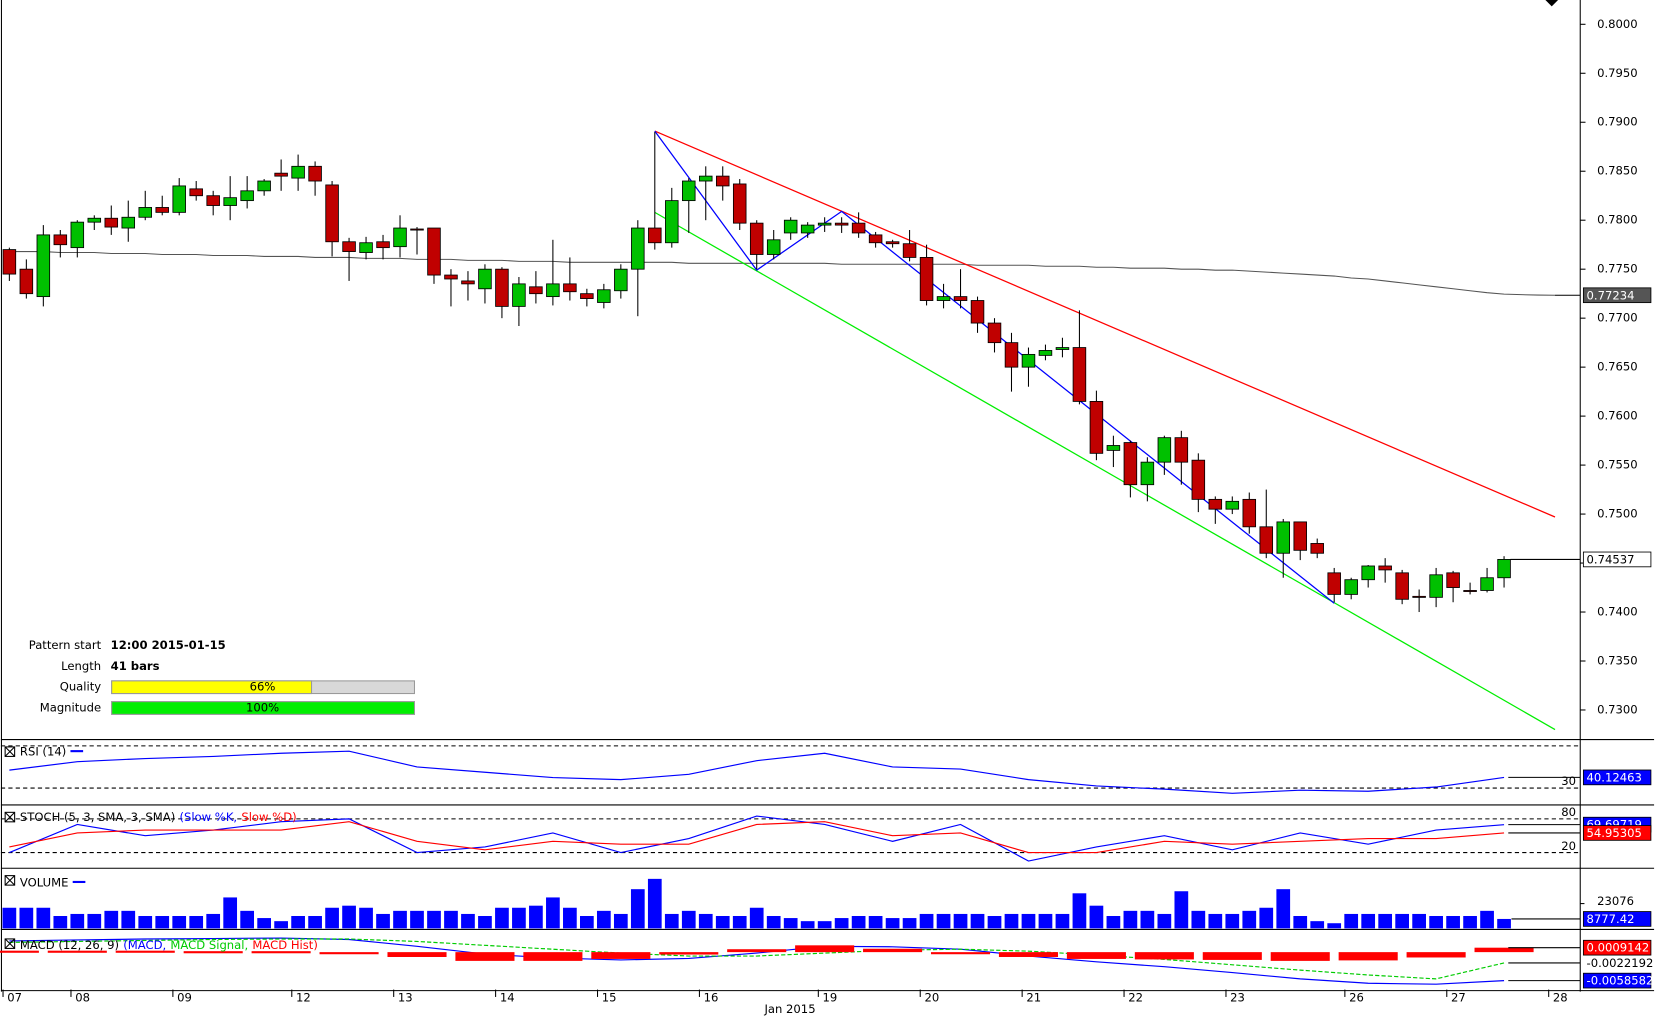 The height and width of the screenshot is (1017, 1655). Describe the element at coordinates (284, 945) in the screenshot. I see `legend-label: MACD Hist)` at that location.